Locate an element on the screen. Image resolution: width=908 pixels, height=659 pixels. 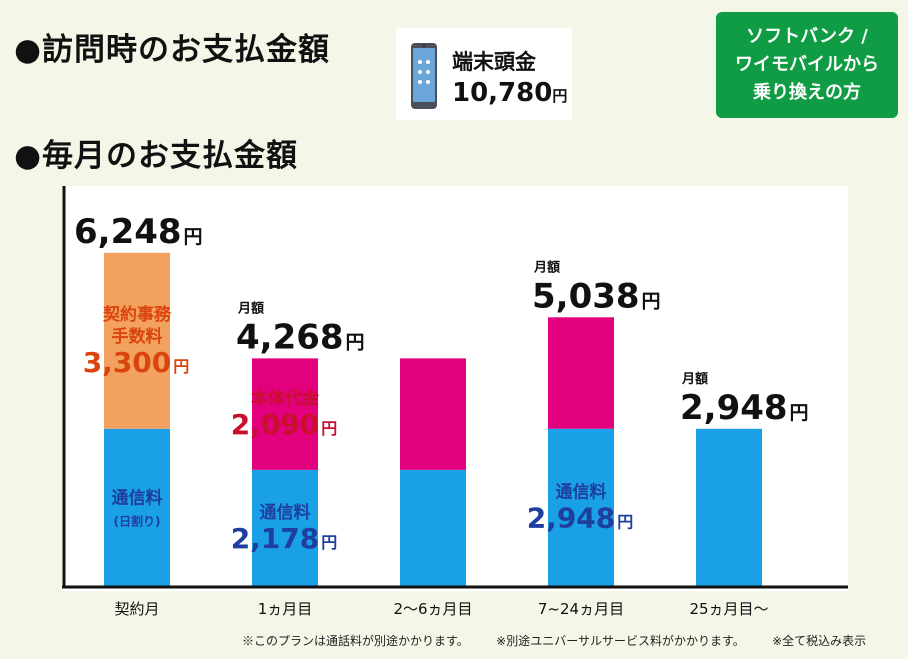
device-price-yen: 円 is located at coordinates (560, 96).